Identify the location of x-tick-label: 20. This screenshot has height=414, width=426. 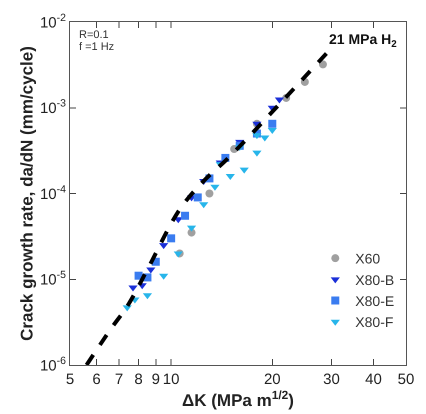
(272, 379).